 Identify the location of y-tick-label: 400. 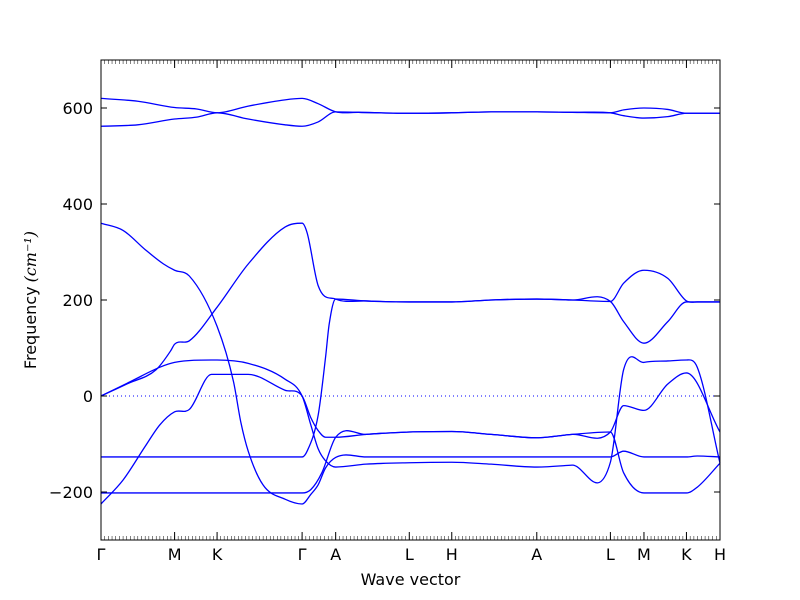
(77, 204).